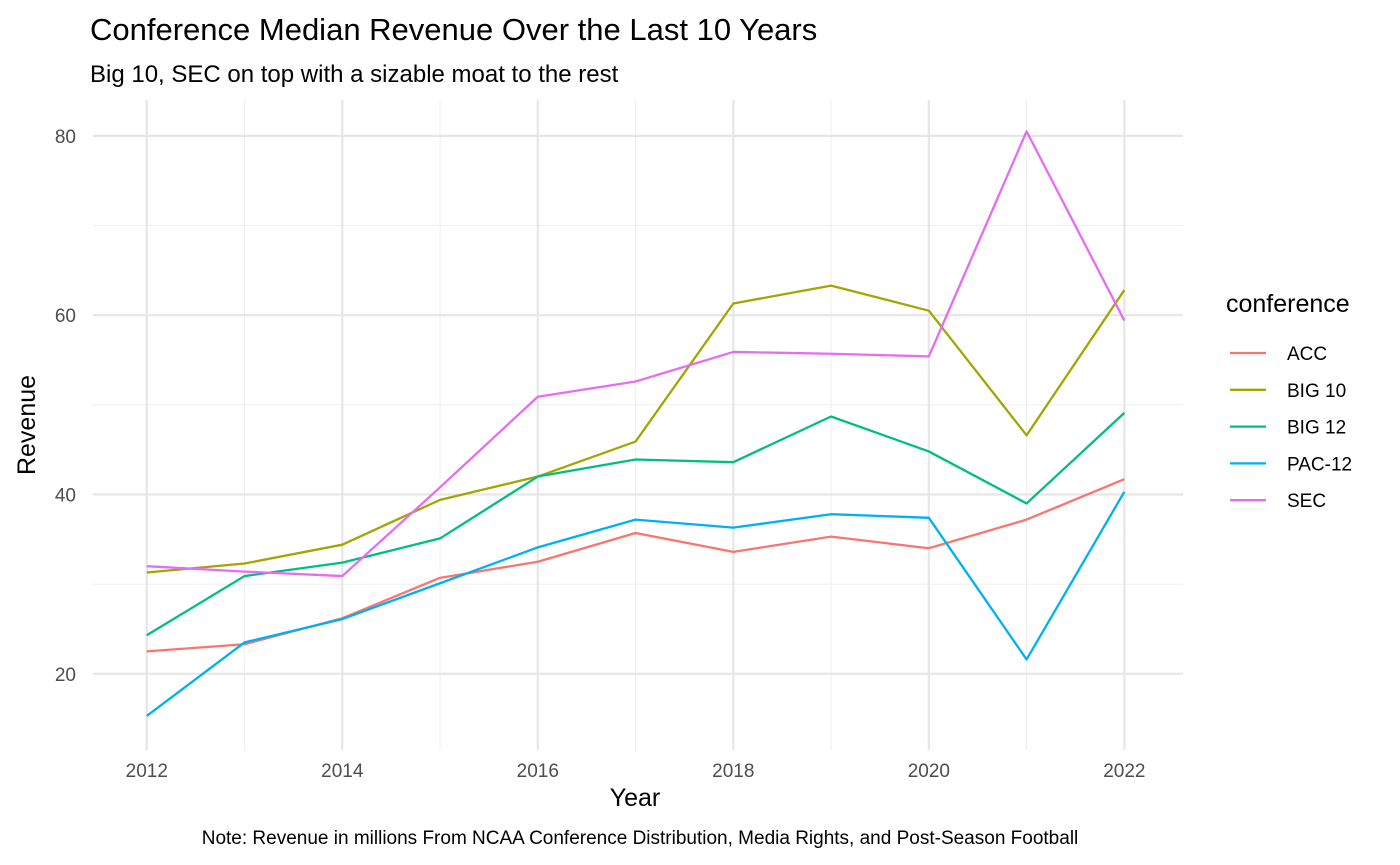  I want to click on legend-label: SEC, so click(1306, 501).